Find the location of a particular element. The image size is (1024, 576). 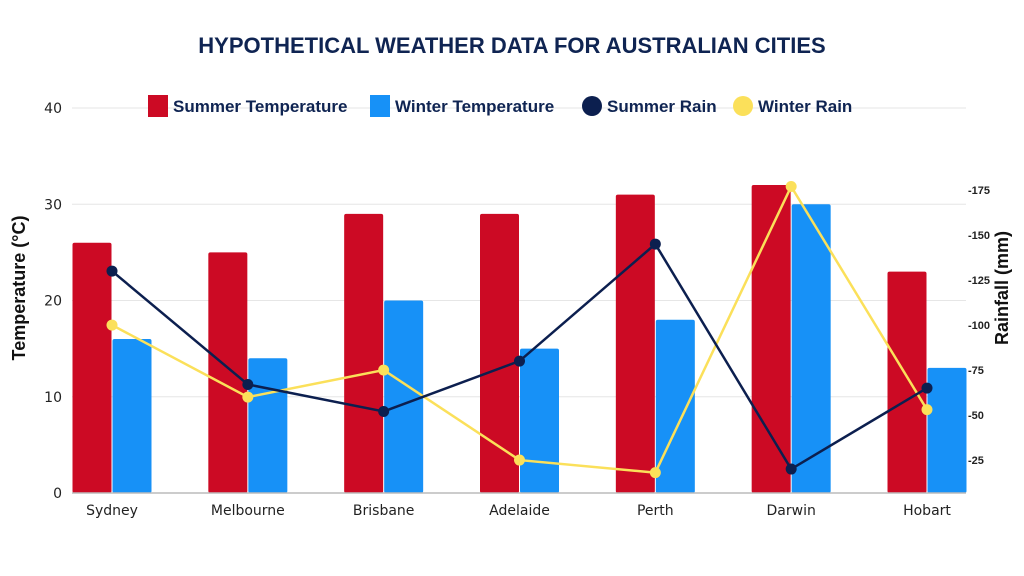

y2-tick-label: -150 is located at coordinates (979, 236).